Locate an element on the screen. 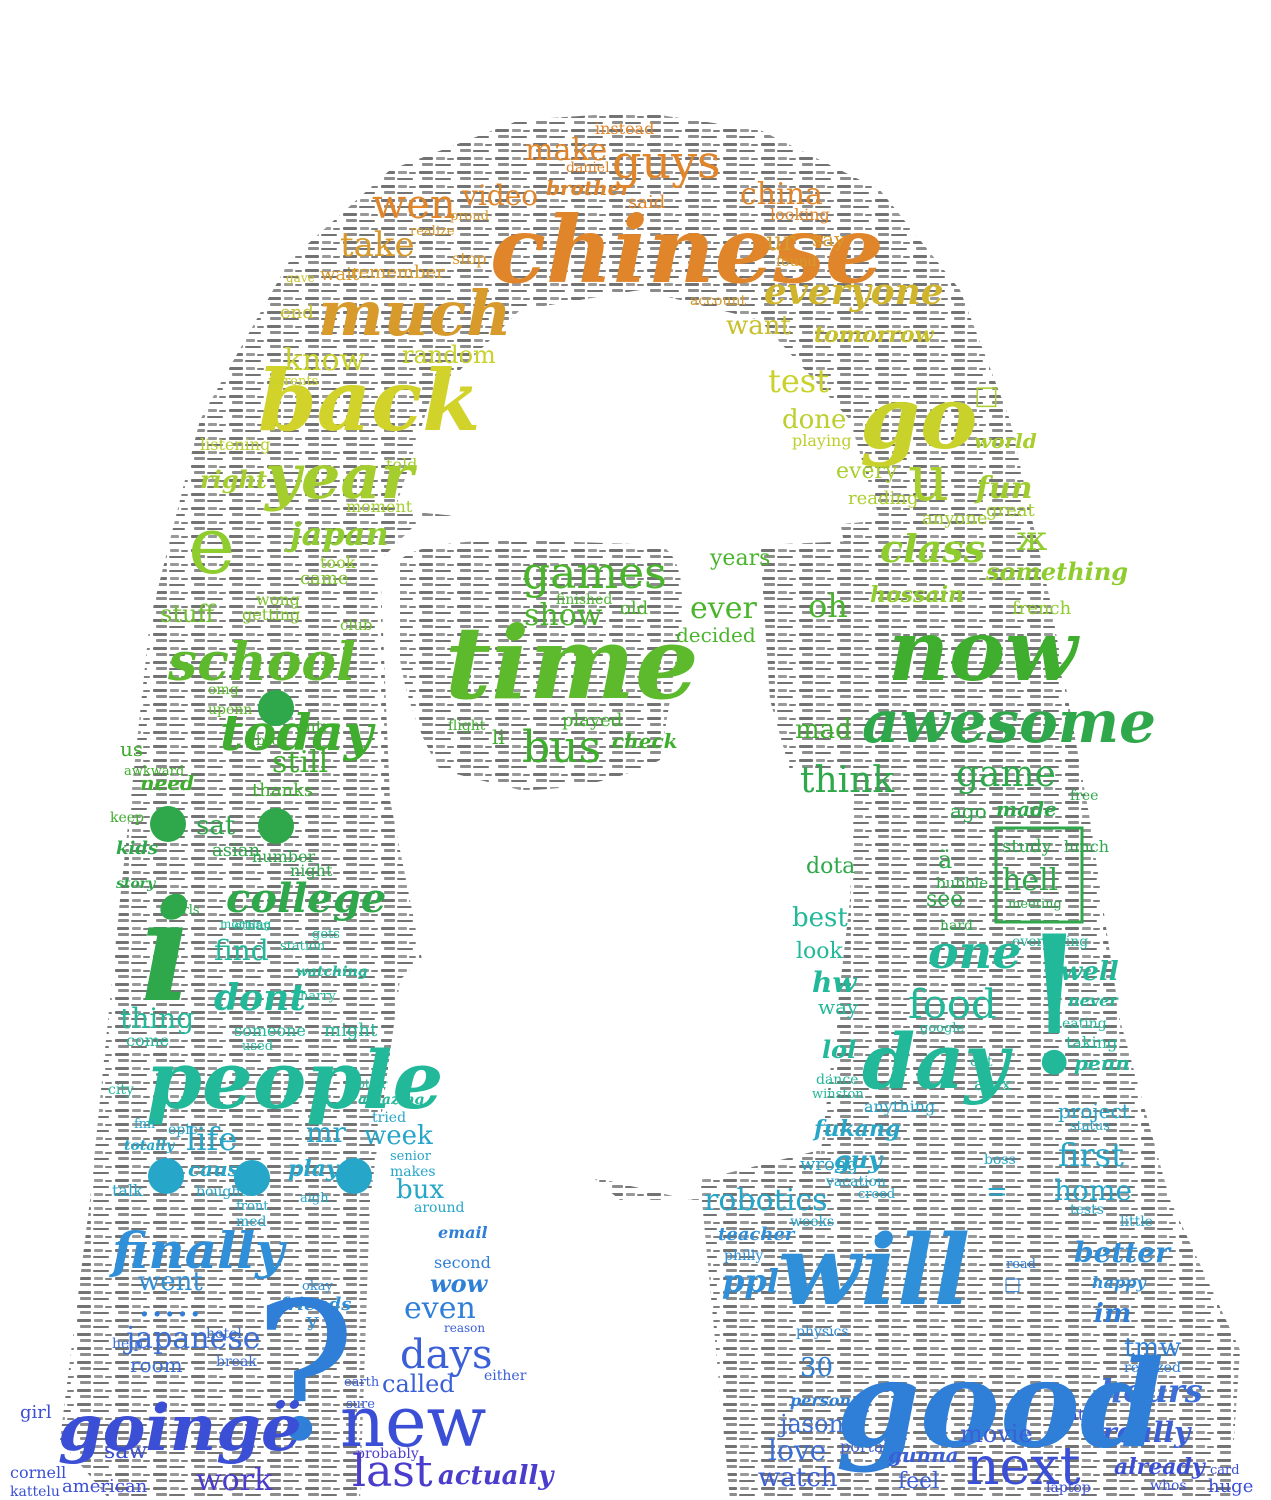  word-guy: guy is located at coordinates (859, 1159).